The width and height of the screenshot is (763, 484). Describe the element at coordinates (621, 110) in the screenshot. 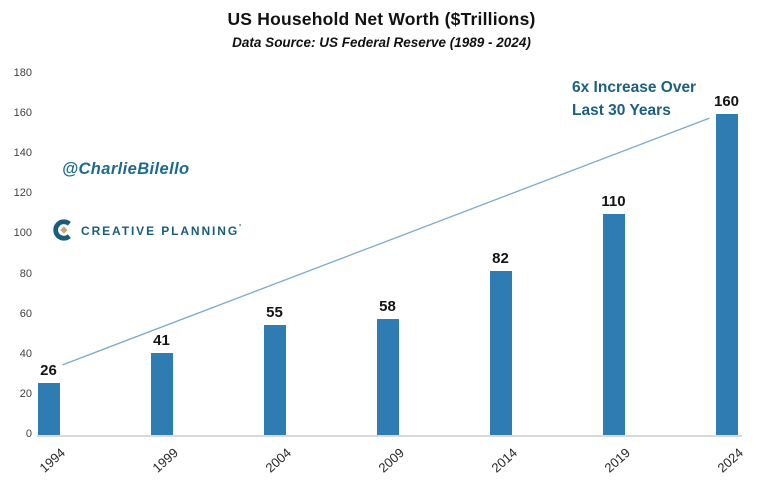

I see `trend-annotation-line2: Last 30 Years` at that location.